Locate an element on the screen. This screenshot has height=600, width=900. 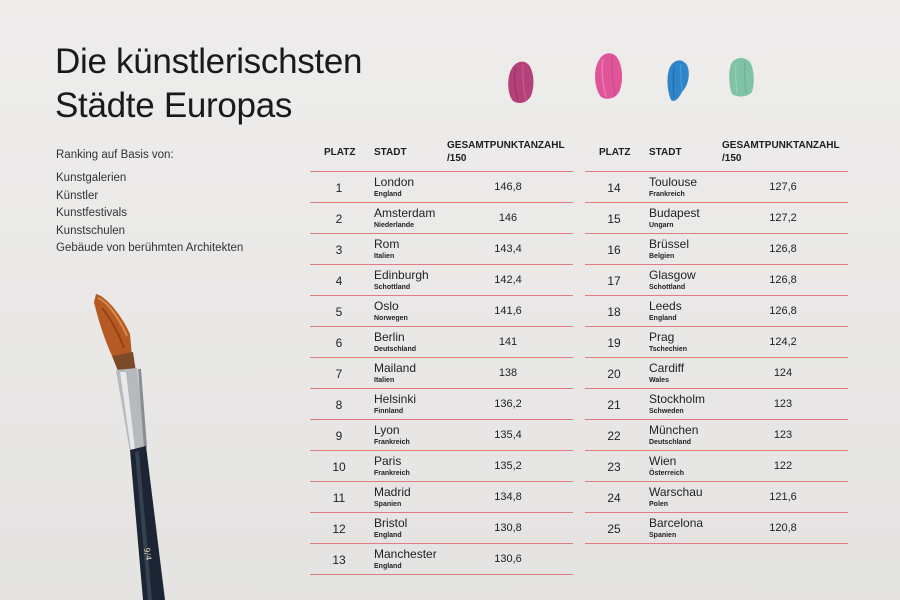
city-name: Barcelona is located at coordinates (676, 523).